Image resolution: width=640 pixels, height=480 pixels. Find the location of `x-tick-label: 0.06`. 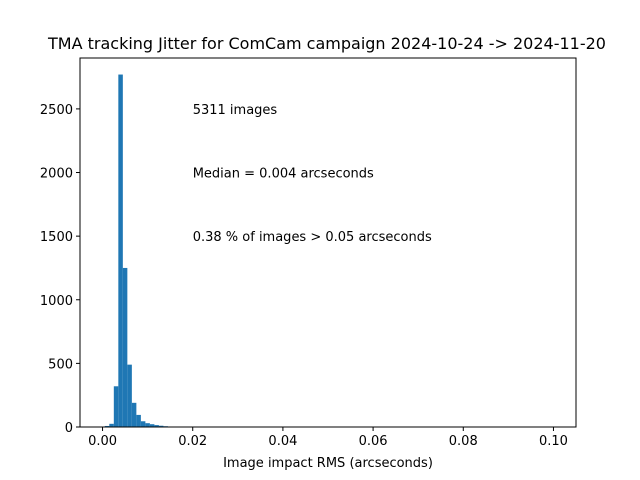

x-tick-label: 0.06 is located at coordinates (373, 441).